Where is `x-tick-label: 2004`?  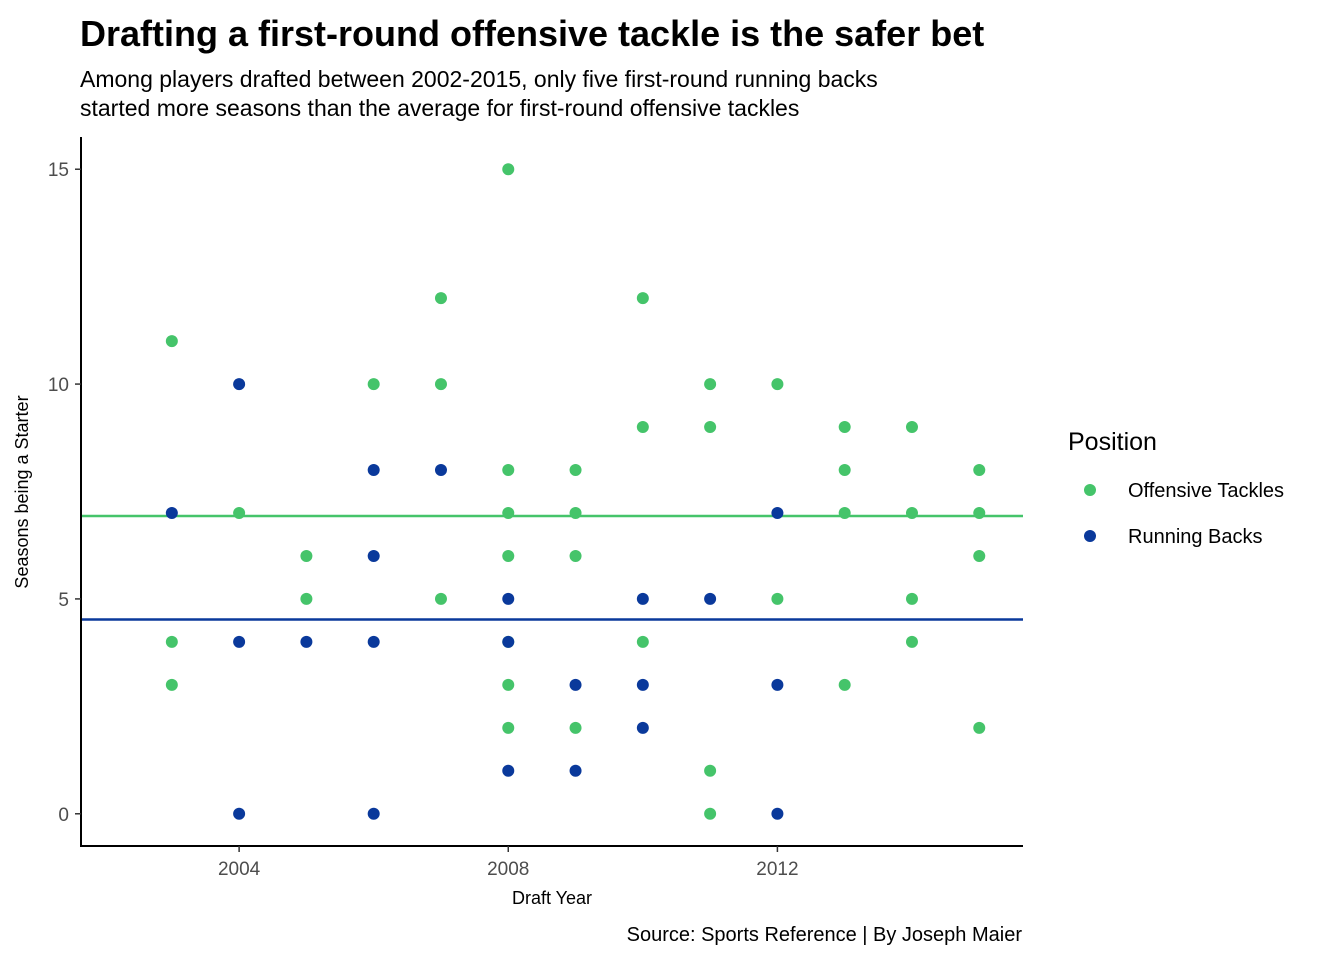
x-tick-label: 2004 is located at coordinates (239, 869).